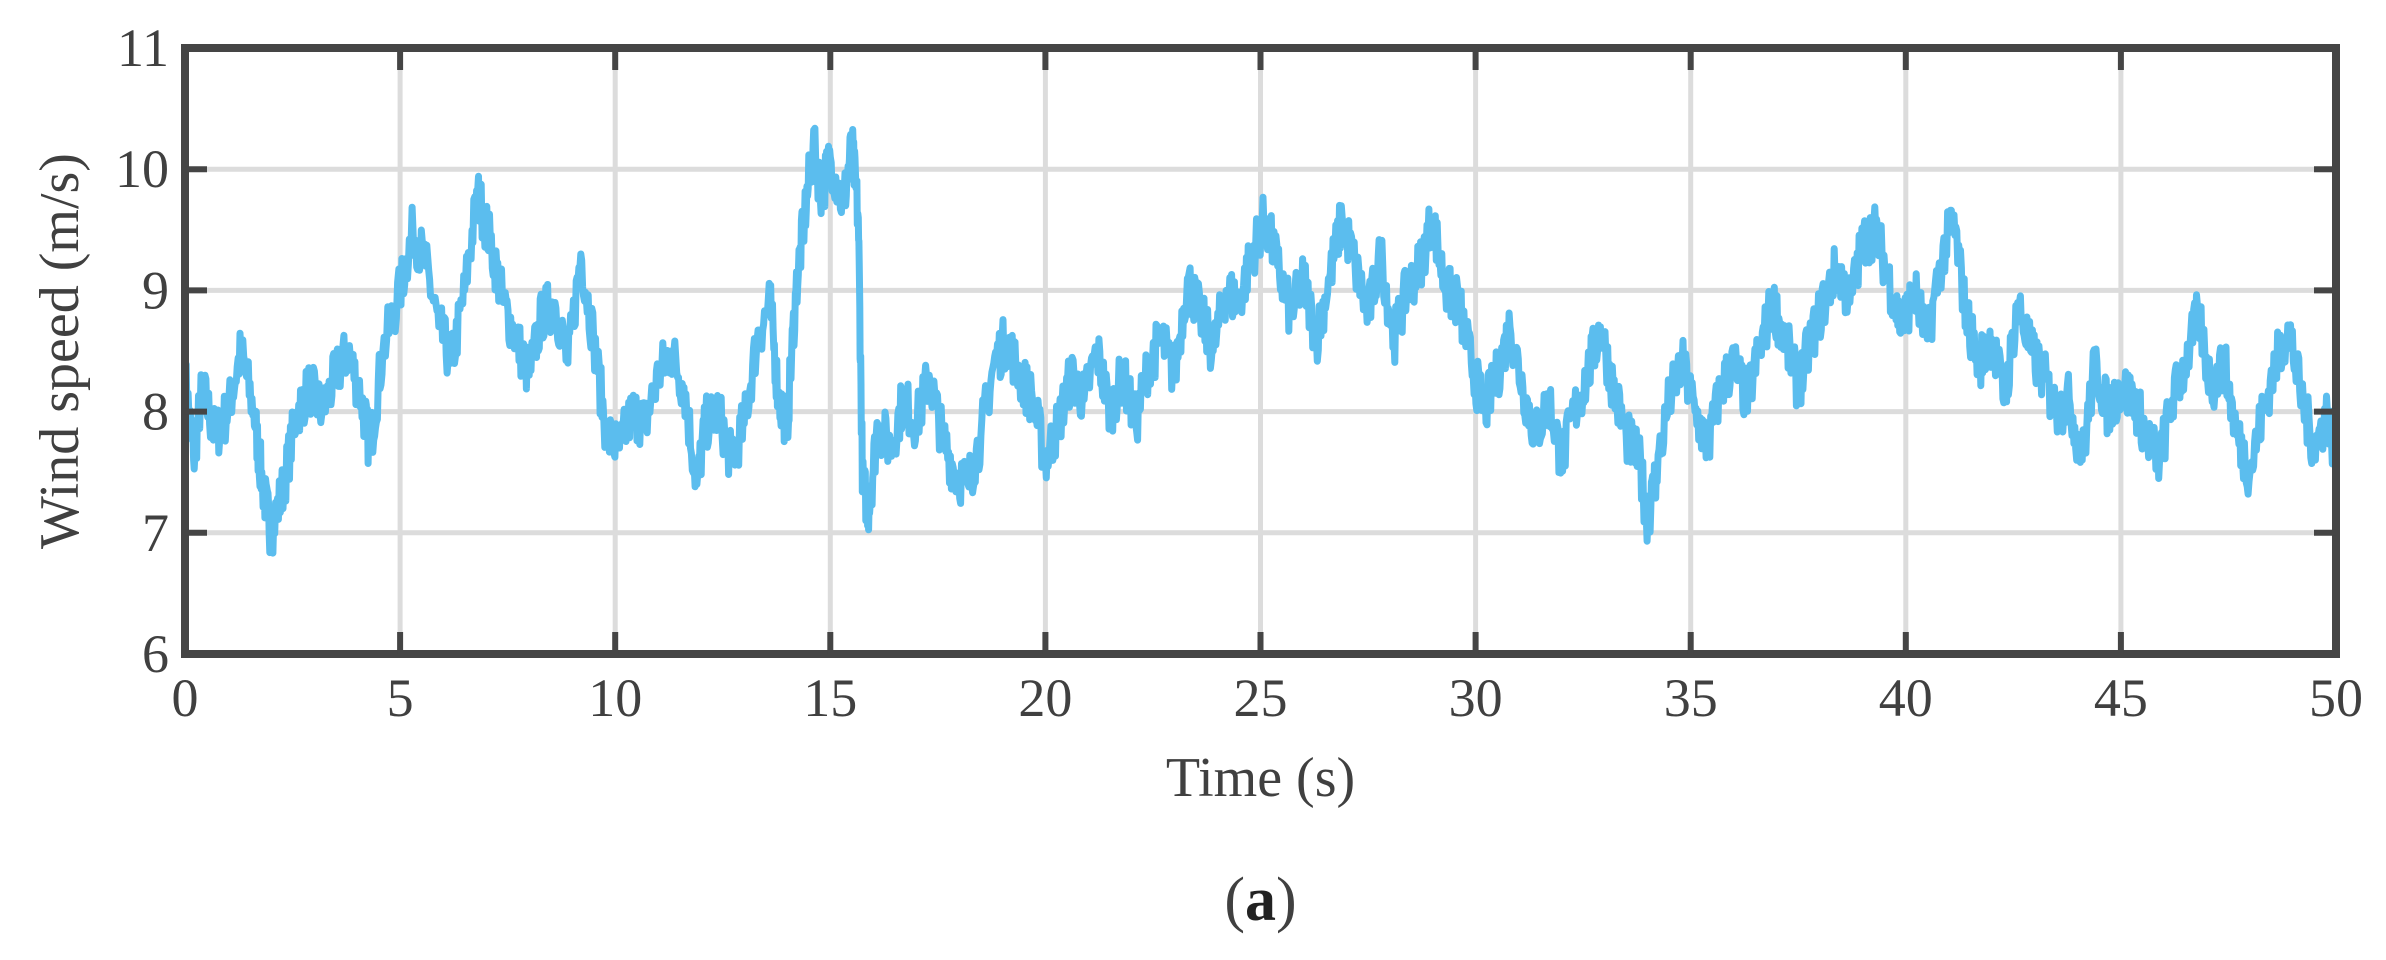  What do you see at coordinates (60, 351) in the screenshot?
I see `y-axis-label: Wind speed (m/s)` at bounding box center [60, 351].